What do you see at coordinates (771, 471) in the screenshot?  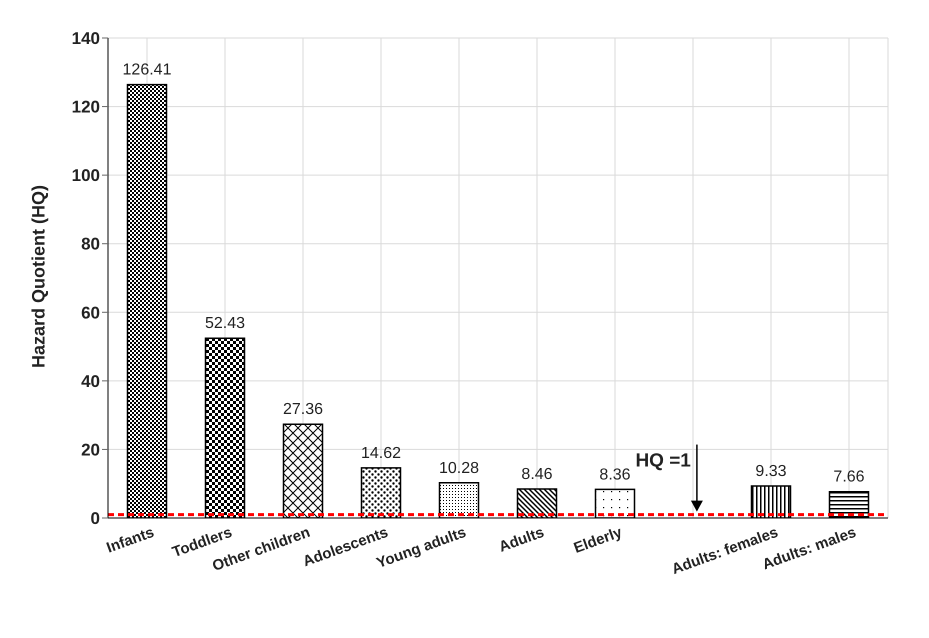 I see `data-label: 9.33` at bounding box center [771, 471].